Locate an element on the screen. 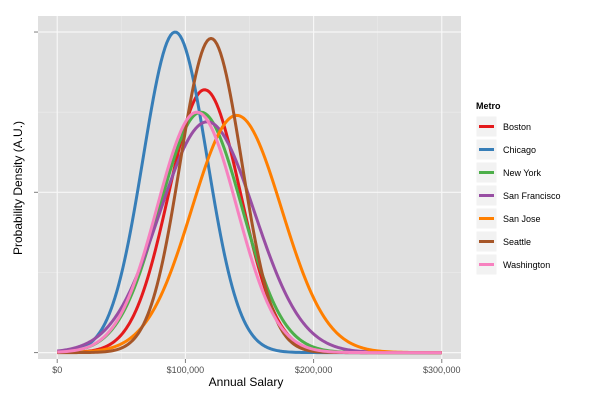 The width and height of the screenshot is (600, 400). x-axis-ticks: $0 $100,000 $200,000 $300,000 is located at coordinates (256, 367).